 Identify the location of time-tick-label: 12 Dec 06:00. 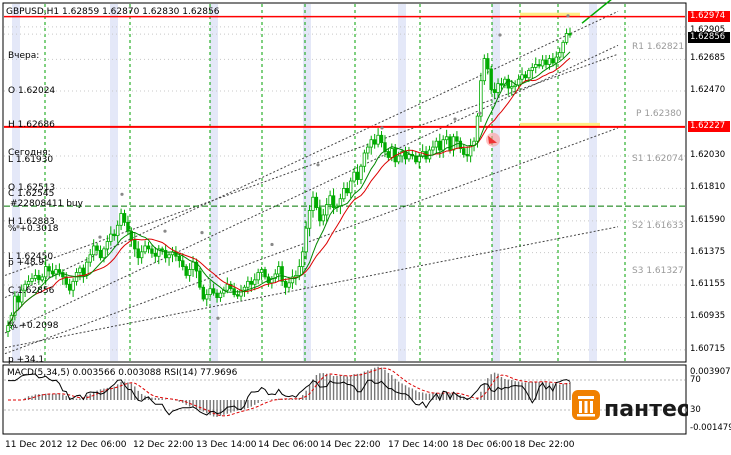
(96, 445).